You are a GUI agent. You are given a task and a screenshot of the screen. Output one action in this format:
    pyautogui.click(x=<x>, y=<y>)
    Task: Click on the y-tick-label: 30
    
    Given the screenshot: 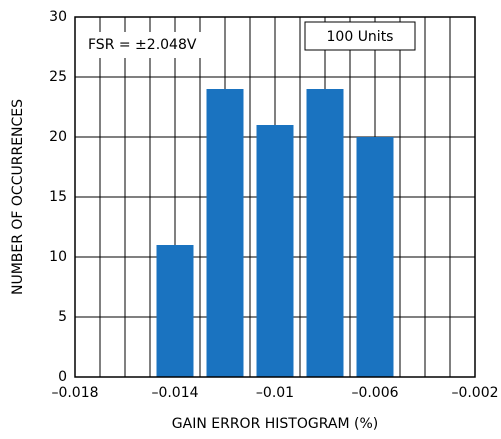 What is the action you would take?
    pyautogui.click(x=58, y=17)
    